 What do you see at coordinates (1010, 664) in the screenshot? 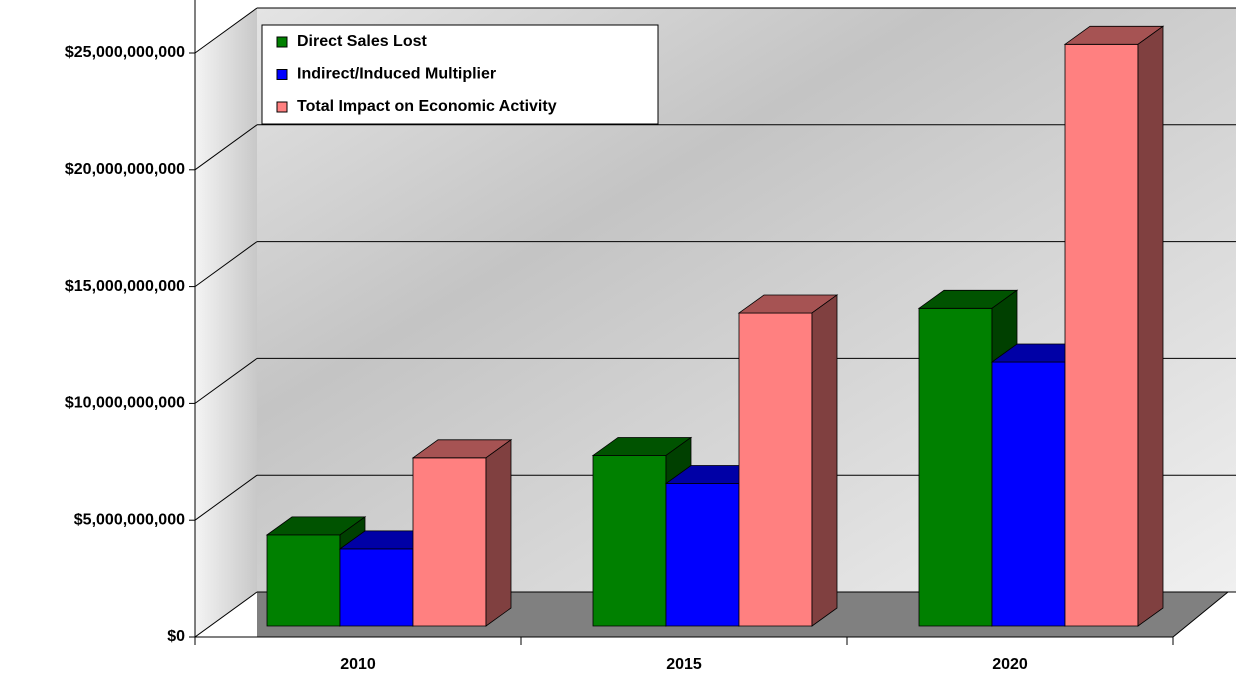
I see `x-tick-label: 2020` at bounding box center [1010, 664].